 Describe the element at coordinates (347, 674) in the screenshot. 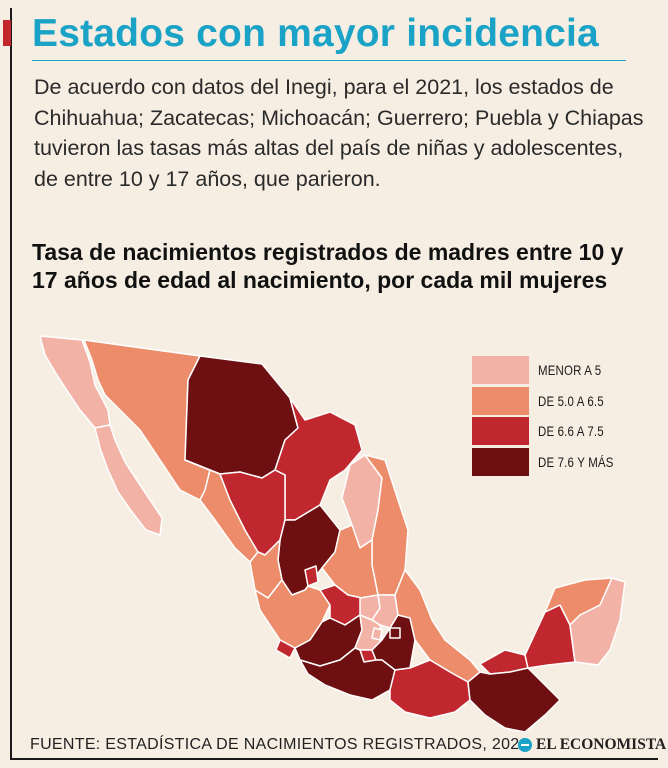

I see `state-guerrero` at that location.